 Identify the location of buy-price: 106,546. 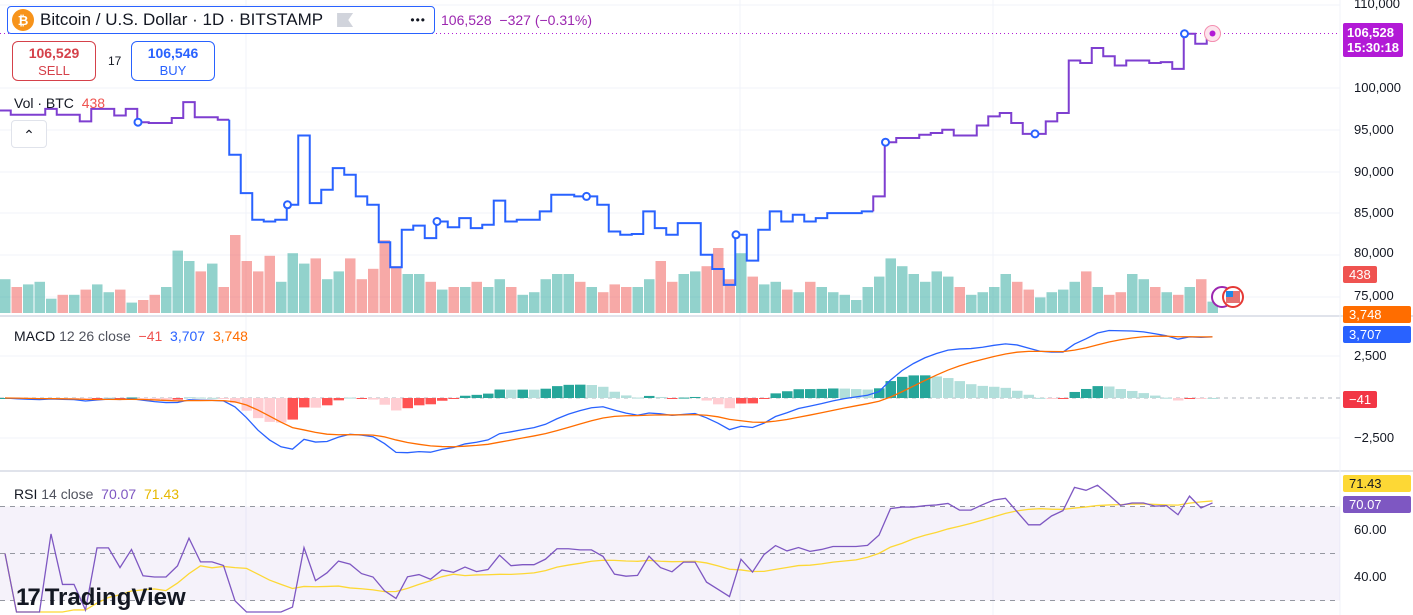
(173, 53).